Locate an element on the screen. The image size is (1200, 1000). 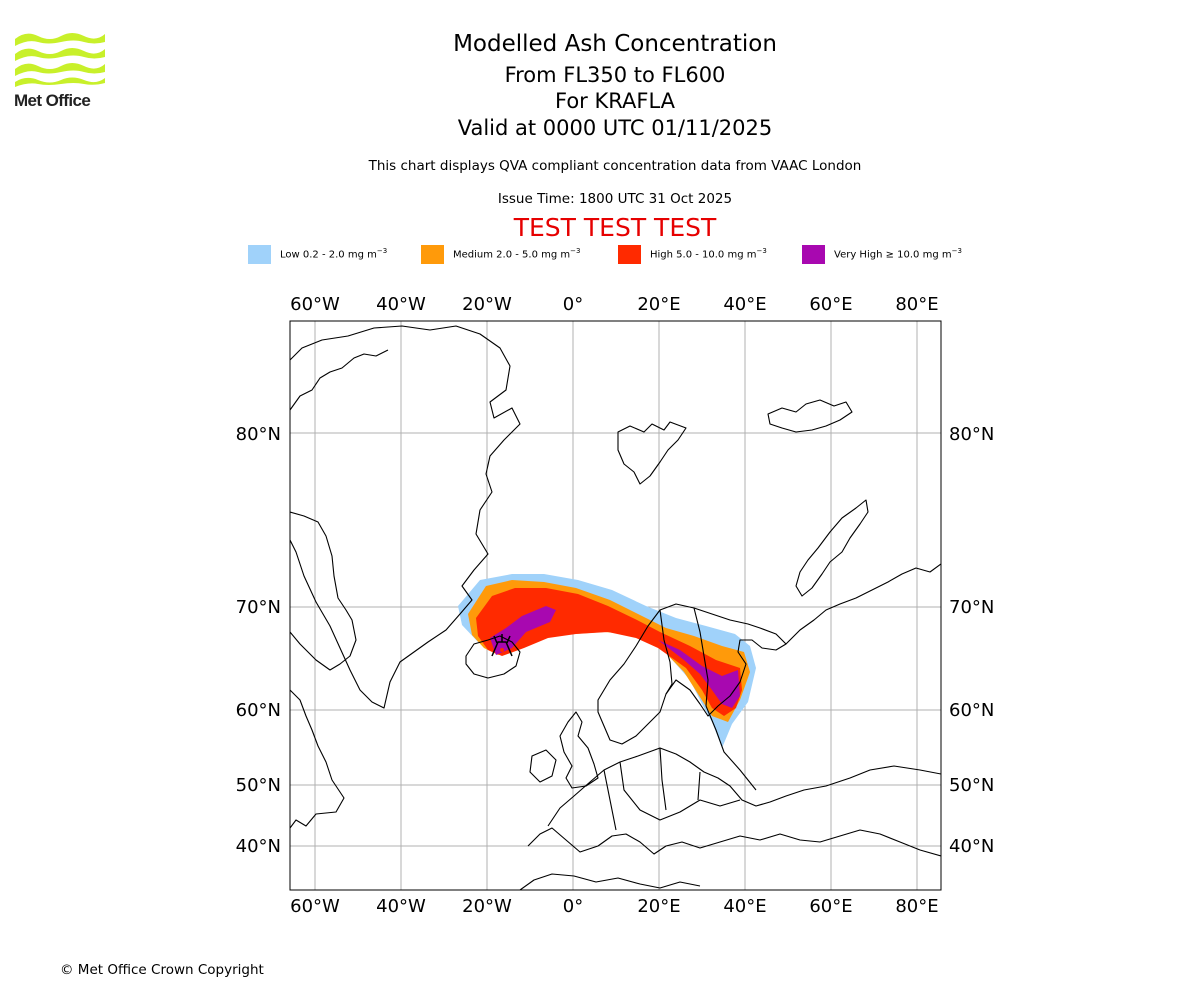
coast-franz-josef is located at coordinates (810, 416).